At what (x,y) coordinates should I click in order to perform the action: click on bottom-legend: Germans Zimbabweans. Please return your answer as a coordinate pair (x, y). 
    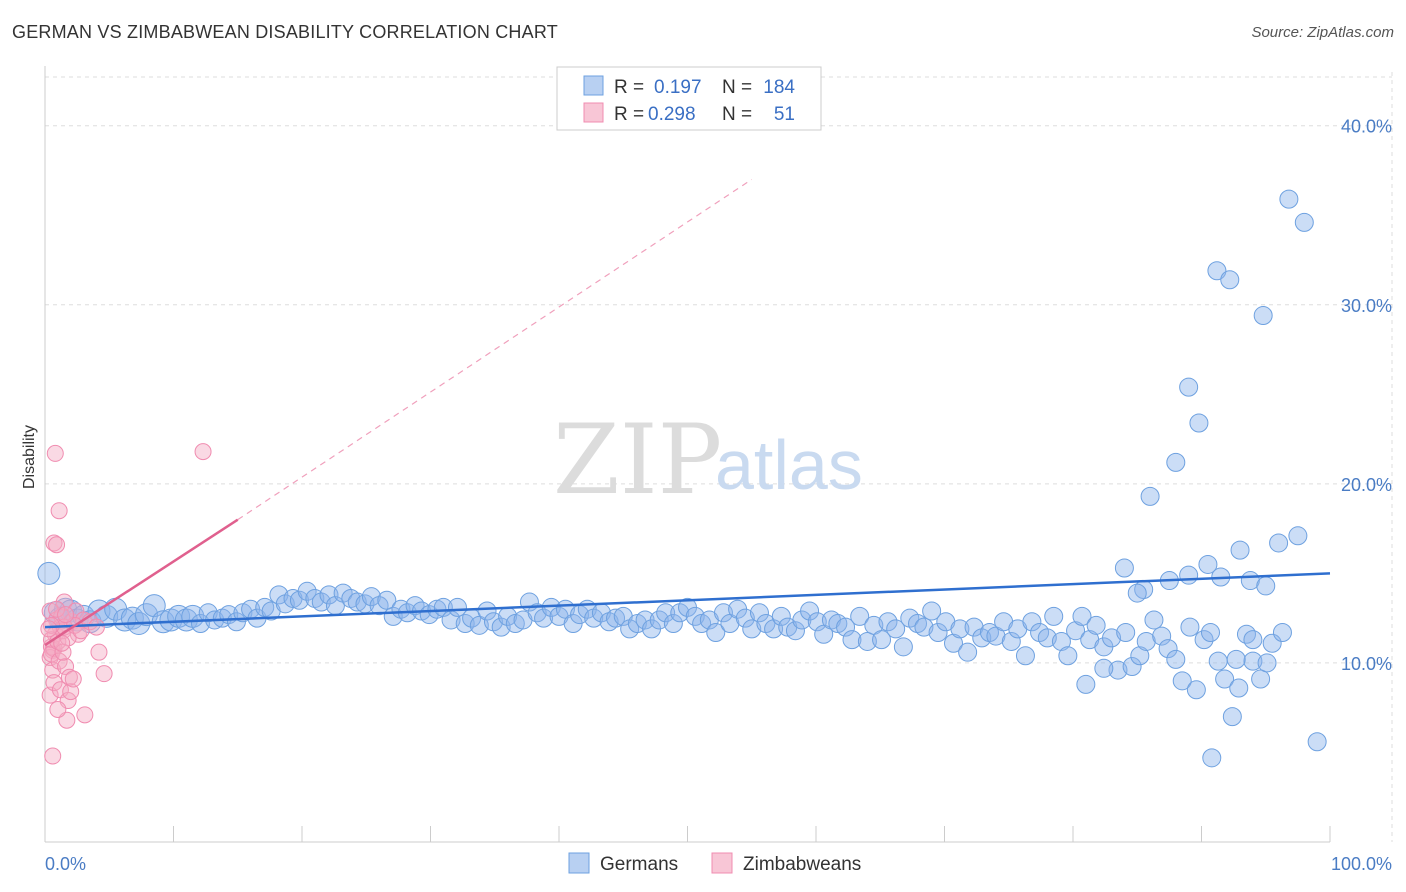
    Looking at the image, I should click on (714, 863).